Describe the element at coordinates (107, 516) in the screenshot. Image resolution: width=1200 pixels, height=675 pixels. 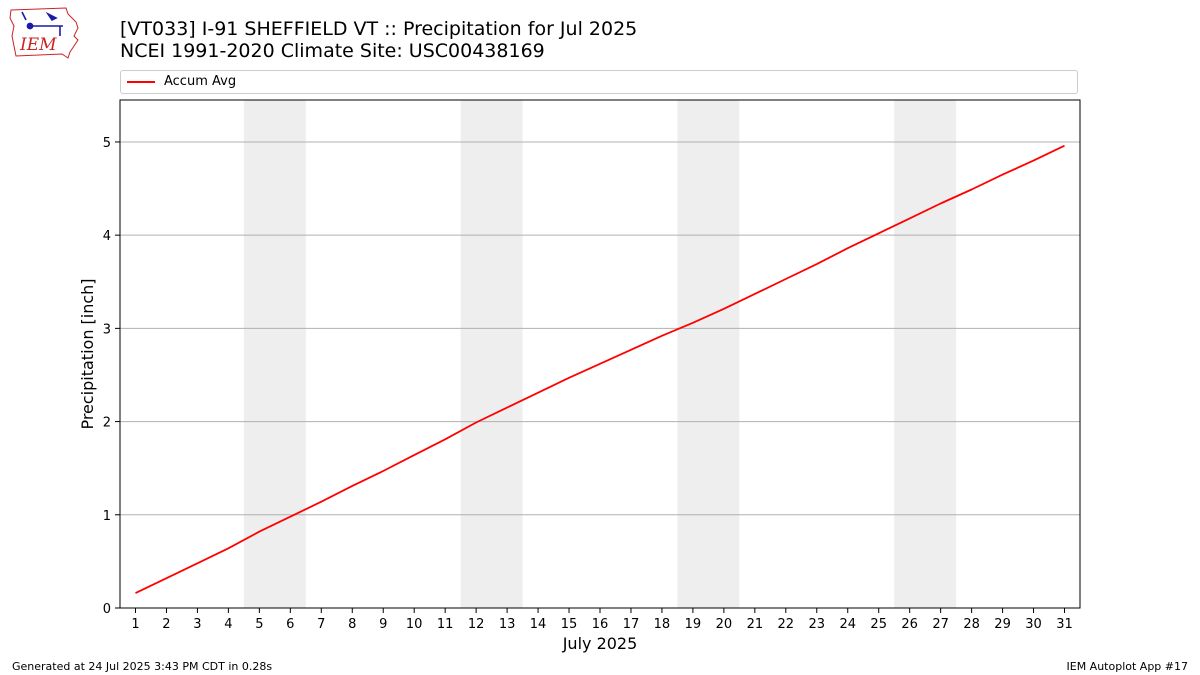
I see `y-tick-label-1: 1` at that location.